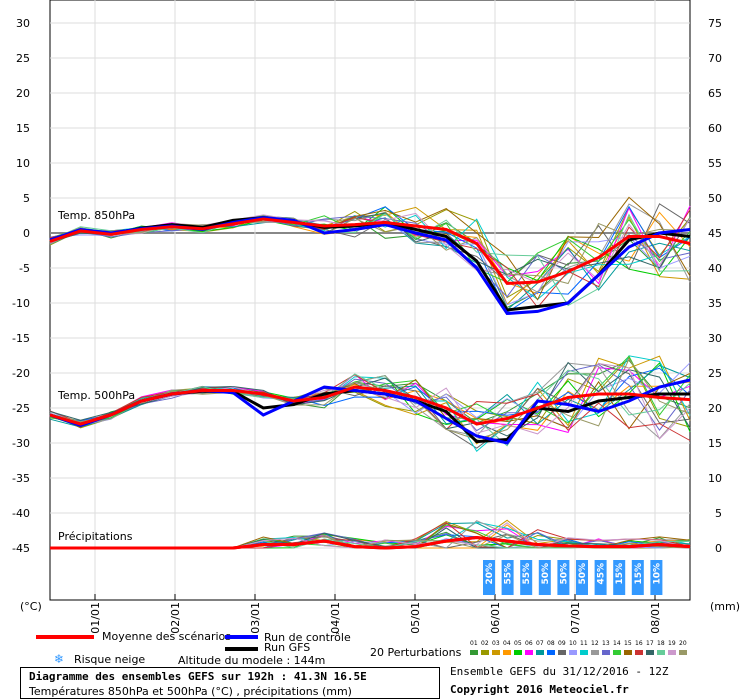 The width and height of the screenshot is (740, 700). I want to click on snow-risk-label: 20%, so click(490, 574).